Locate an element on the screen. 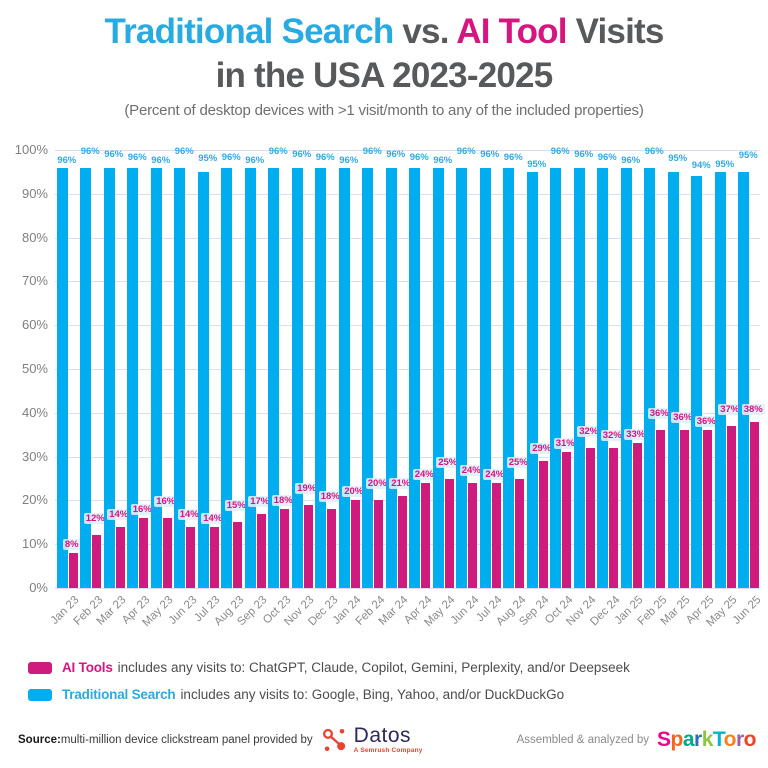 This screenshot has height=768, width=768. y-axis-tick-label: 30% is located at coordinates (34, 456).